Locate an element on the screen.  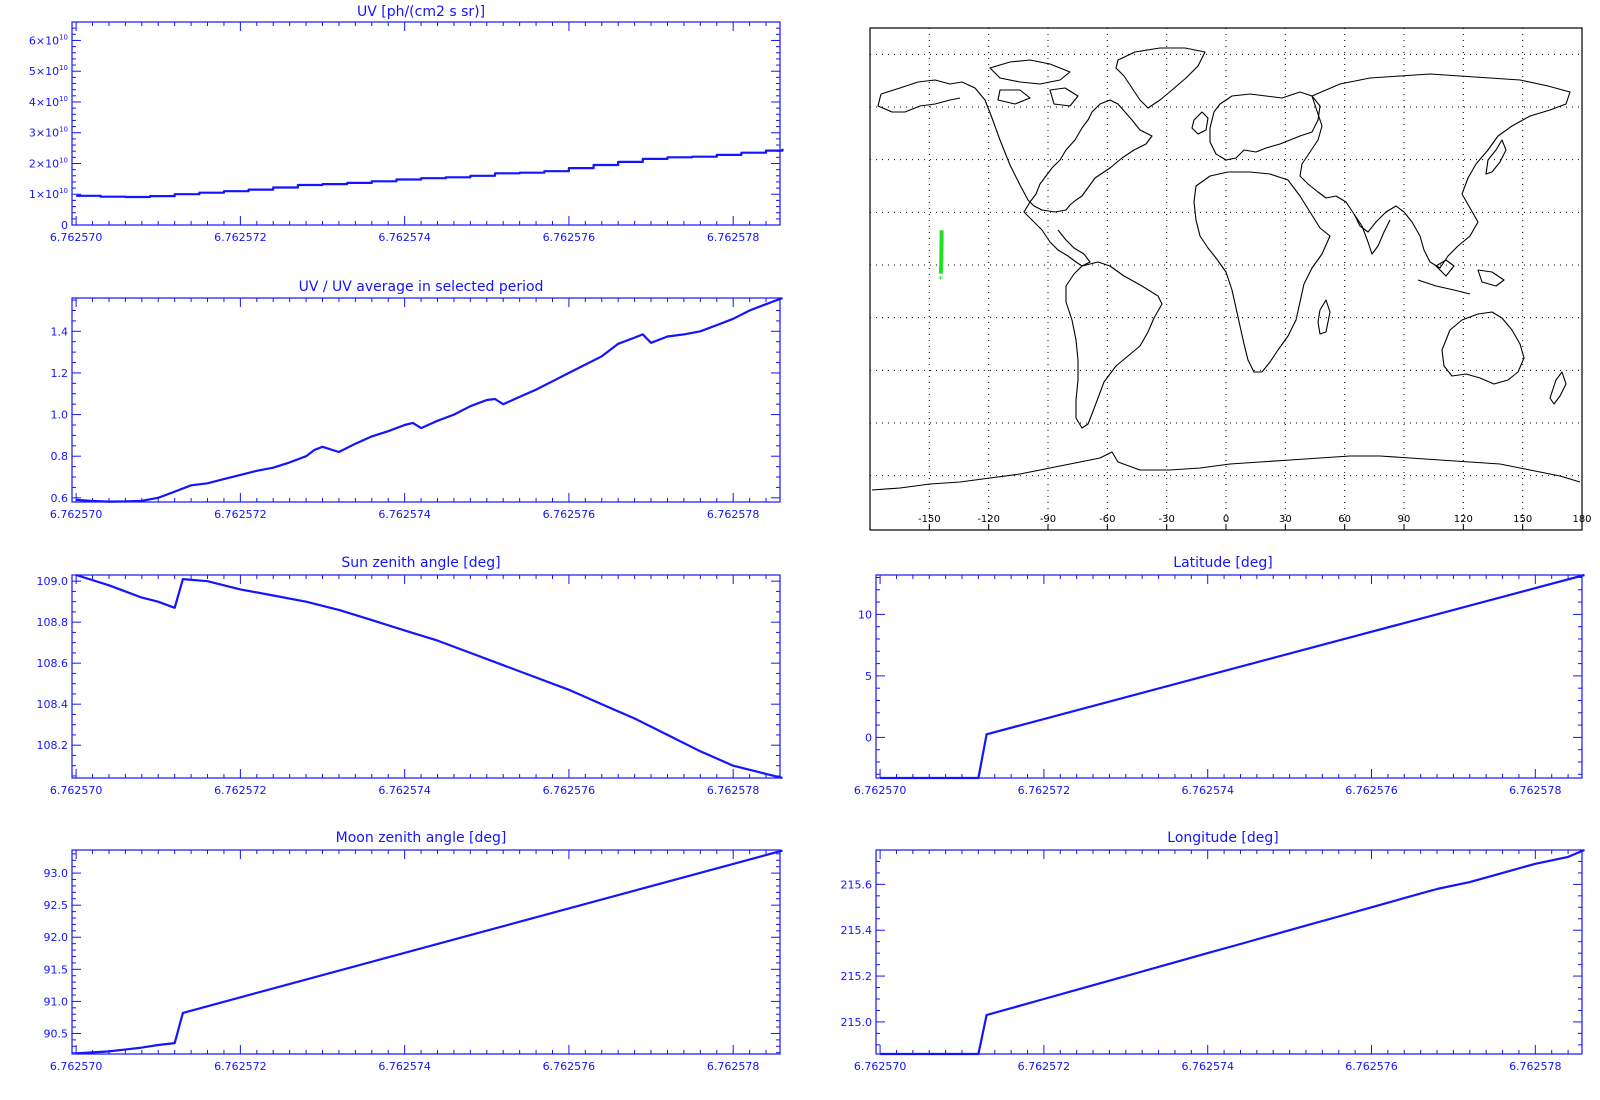
coast-arctic-islands is located at coordinates (1034, 83).